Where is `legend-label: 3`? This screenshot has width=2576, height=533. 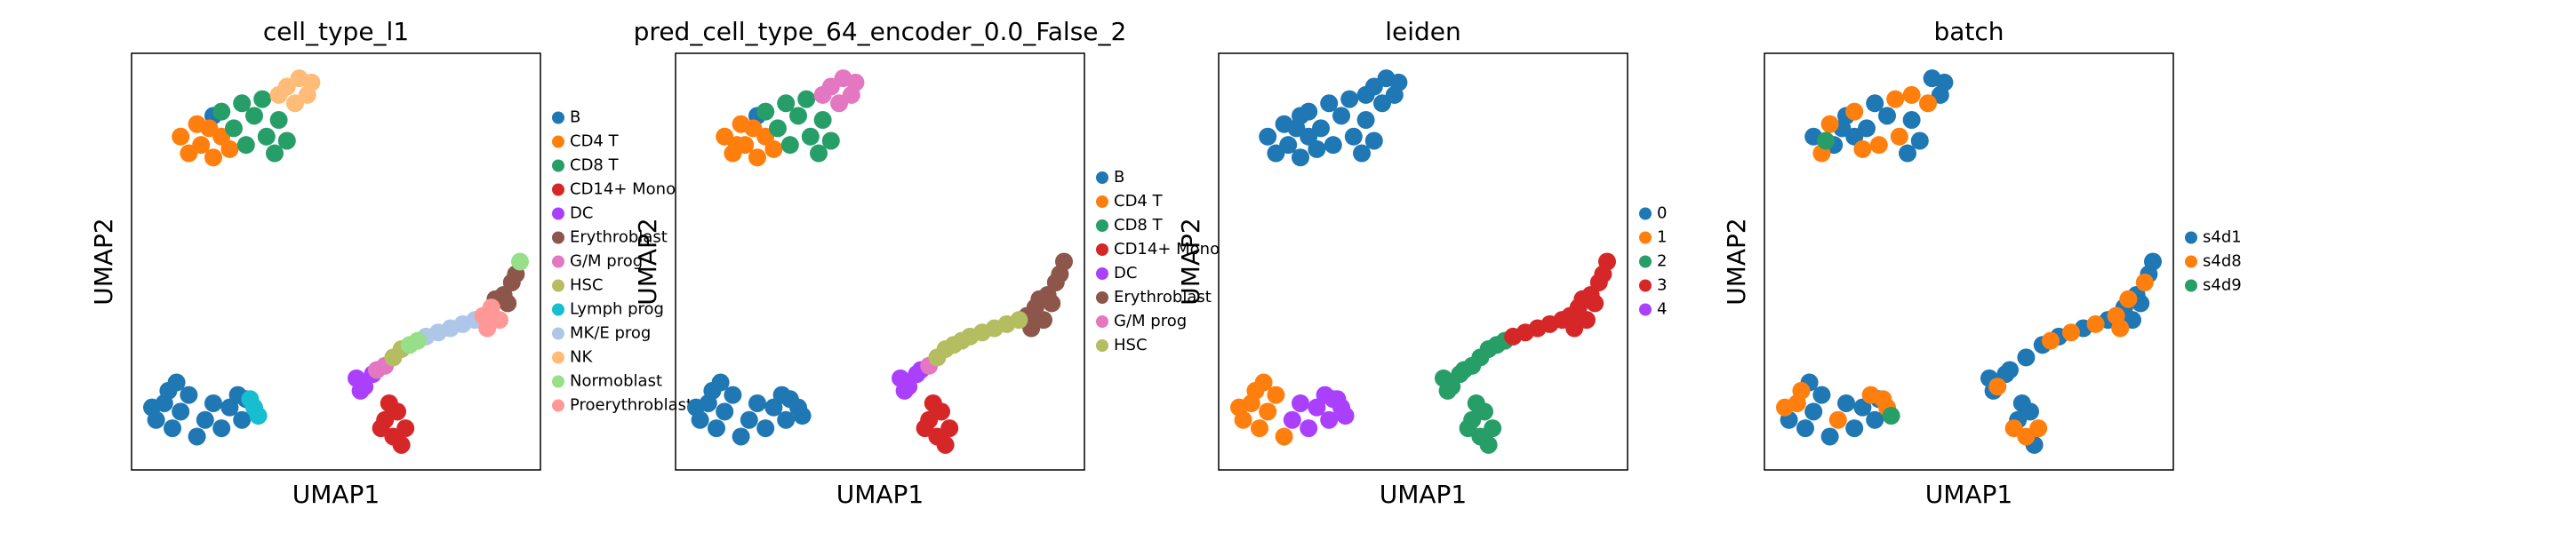 legend-label: 3 is located at coordinates (1662, 285).